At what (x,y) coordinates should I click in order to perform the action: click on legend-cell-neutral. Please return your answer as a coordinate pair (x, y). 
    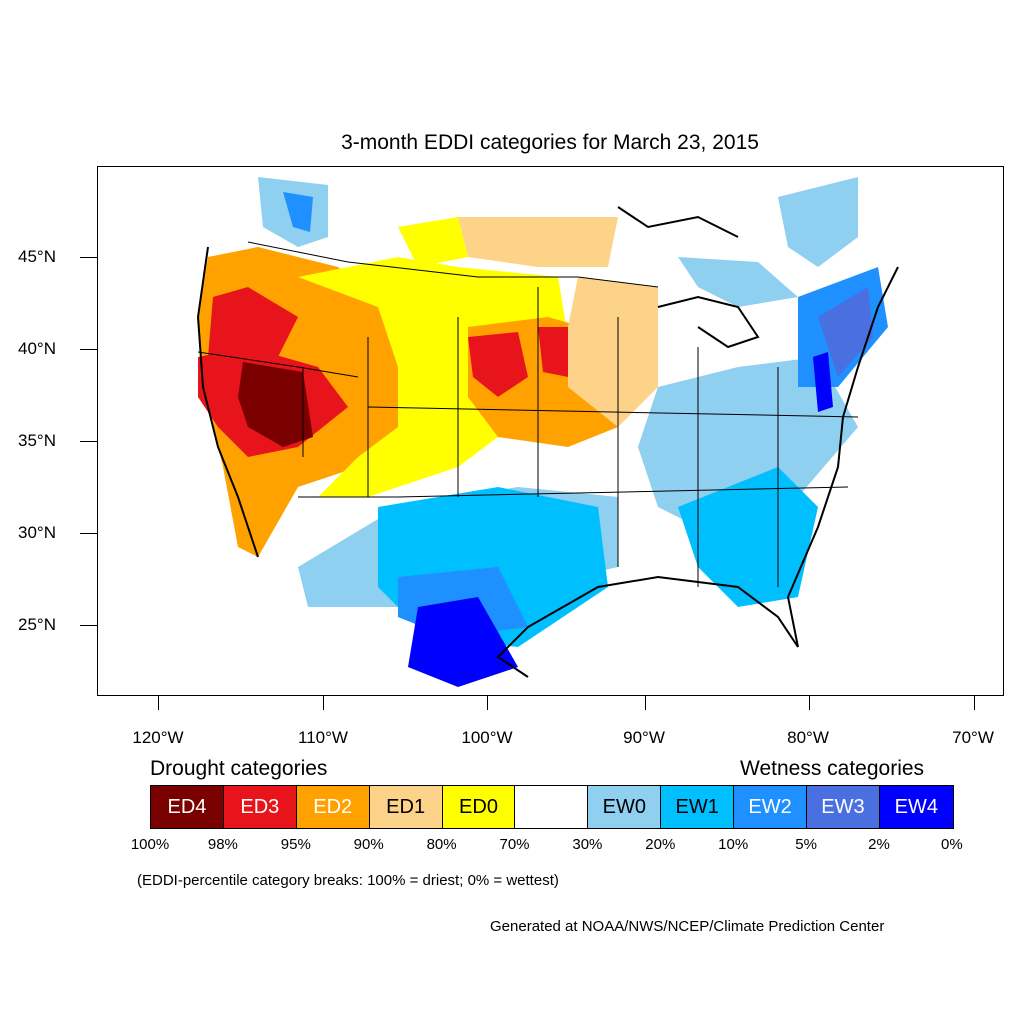
    Looking at the image, I should click on (552, 807).